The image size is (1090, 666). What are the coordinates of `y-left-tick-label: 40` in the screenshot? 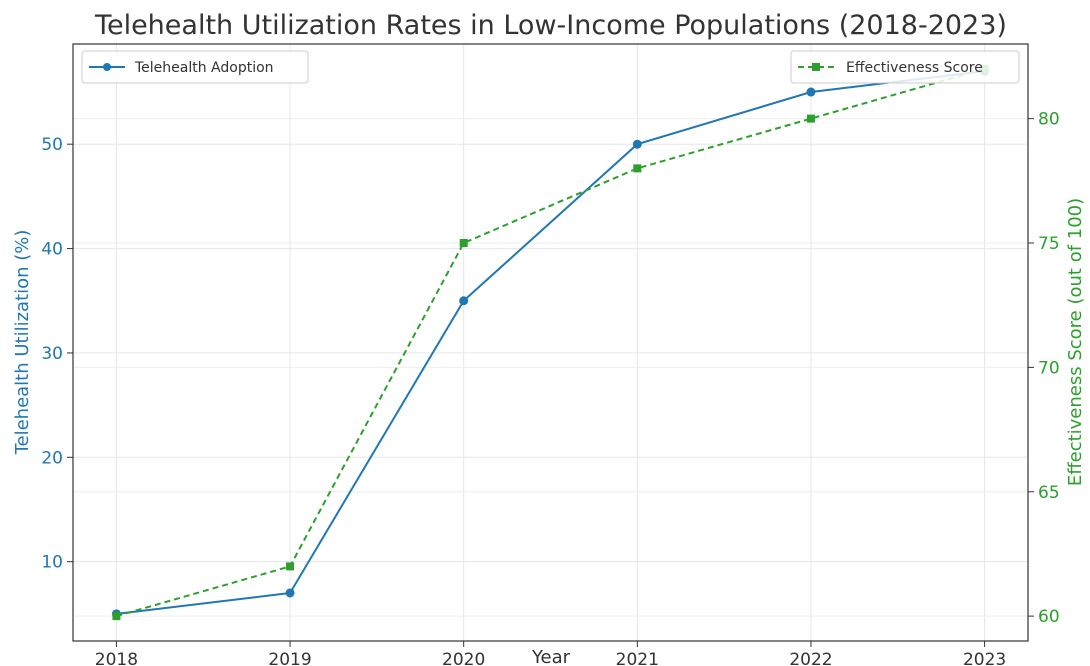 It's located at (52, 250).